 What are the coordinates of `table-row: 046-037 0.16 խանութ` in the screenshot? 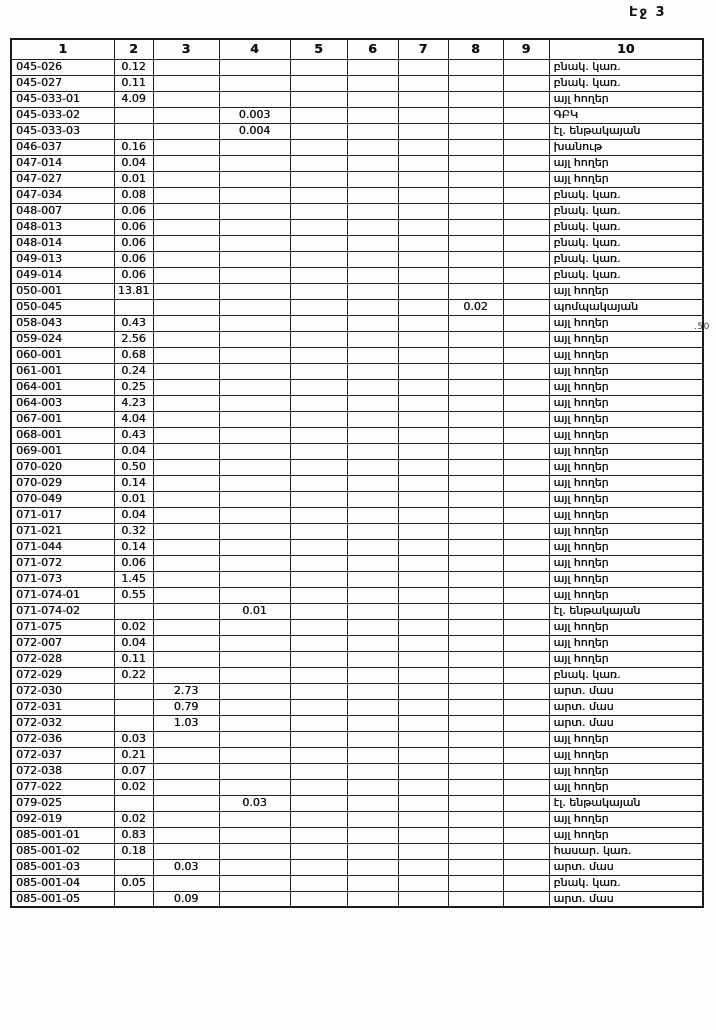 It's located at (357, 147).